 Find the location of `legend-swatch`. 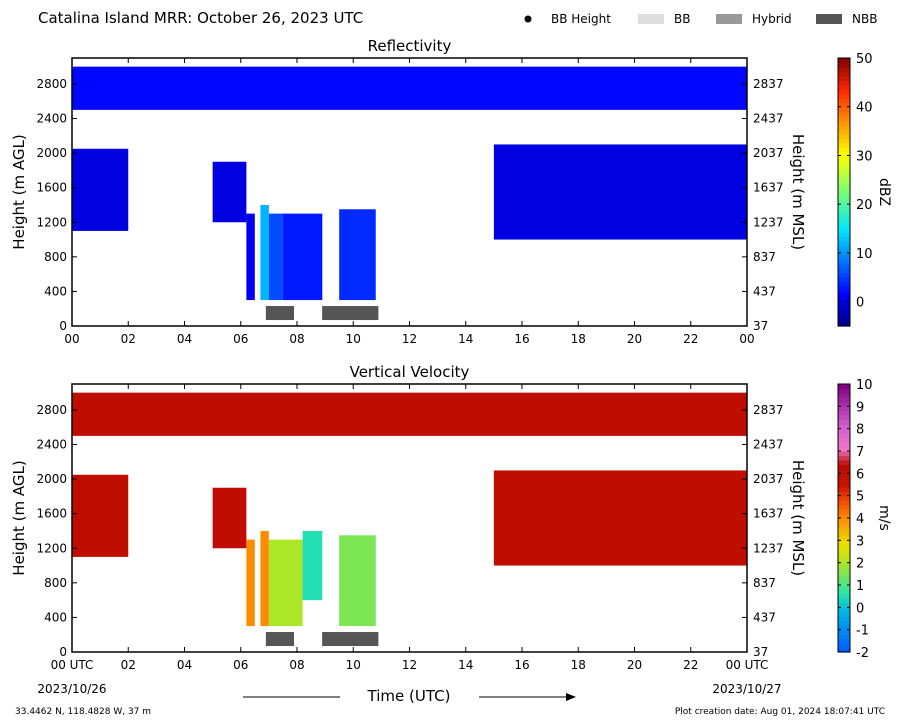

legend-swatch is located at coordinates (651, 19).